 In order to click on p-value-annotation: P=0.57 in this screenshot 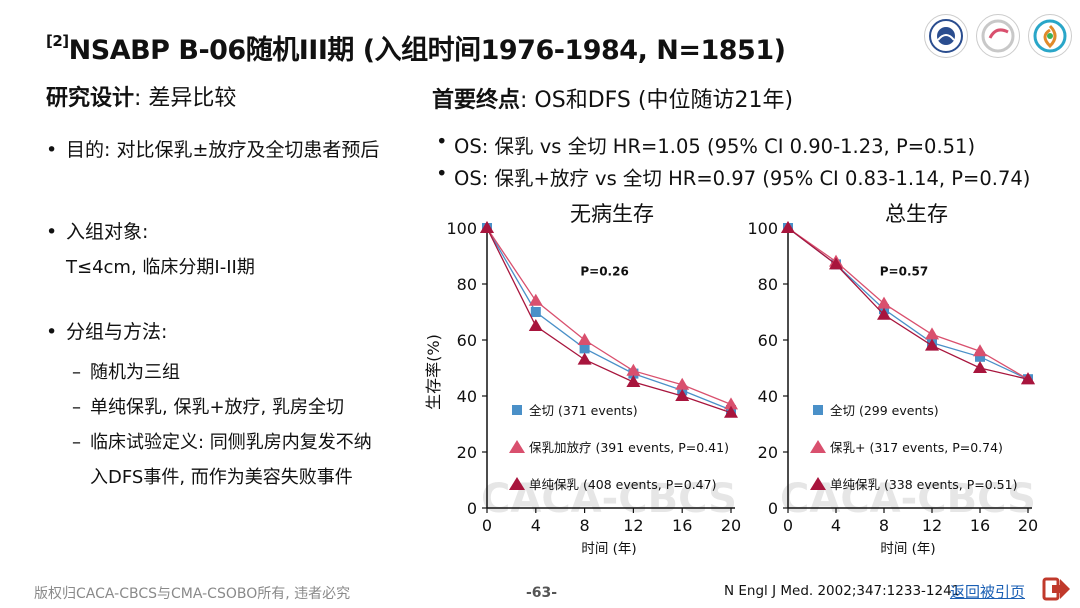, I will do `click(904, 272)`.